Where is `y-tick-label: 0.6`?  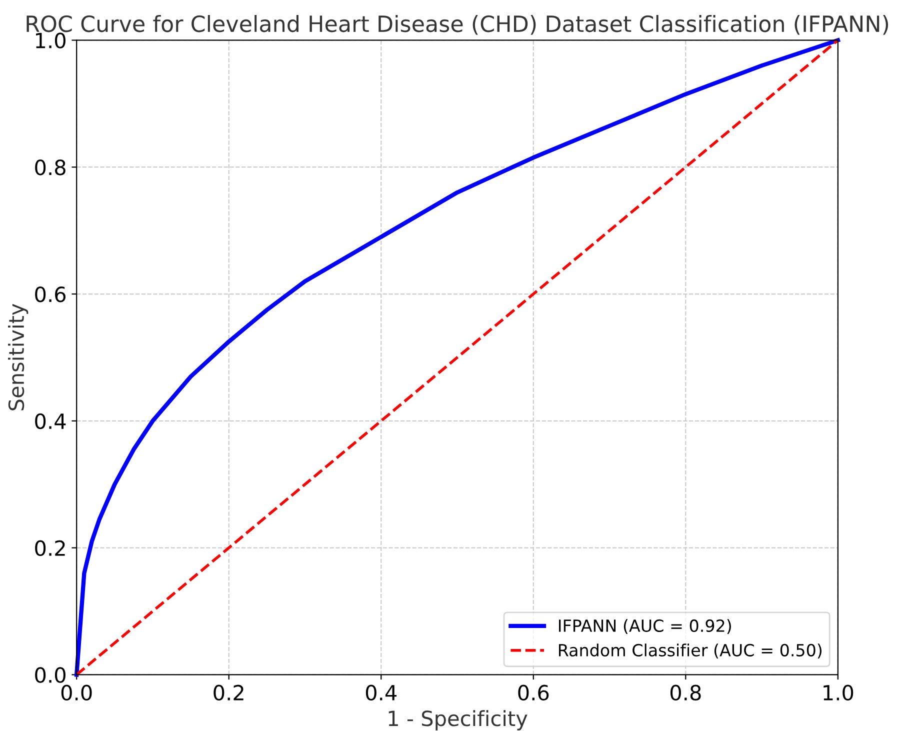 y-tick-label: 0.6 is located at coordinates (50, 294).